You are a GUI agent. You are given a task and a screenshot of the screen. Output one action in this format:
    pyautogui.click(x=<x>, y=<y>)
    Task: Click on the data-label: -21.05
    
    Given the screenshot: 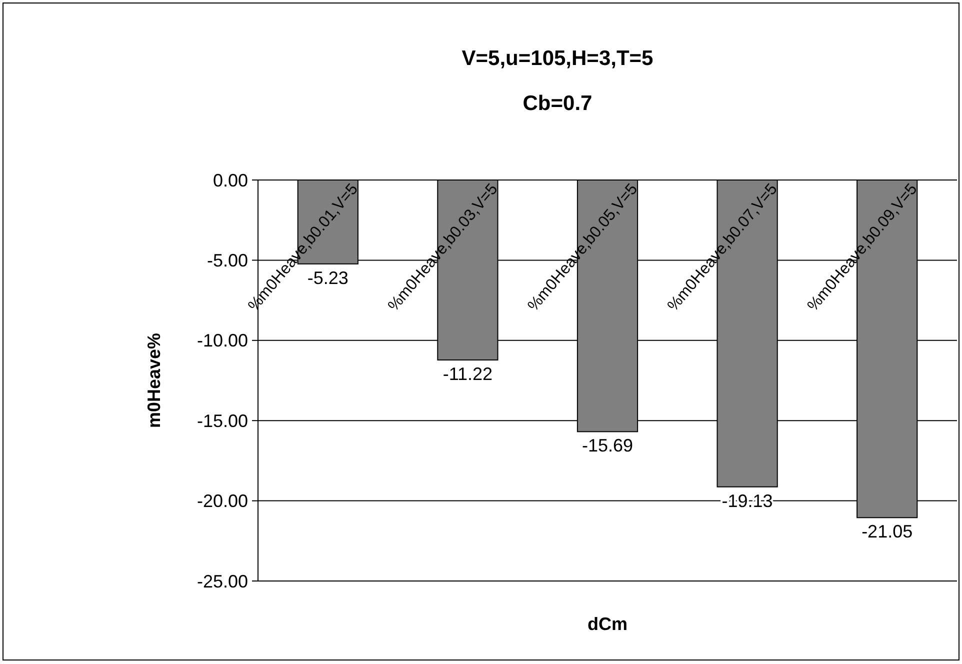 What is the action you would take?
    pyautogui.click(x=887, y=532)
    